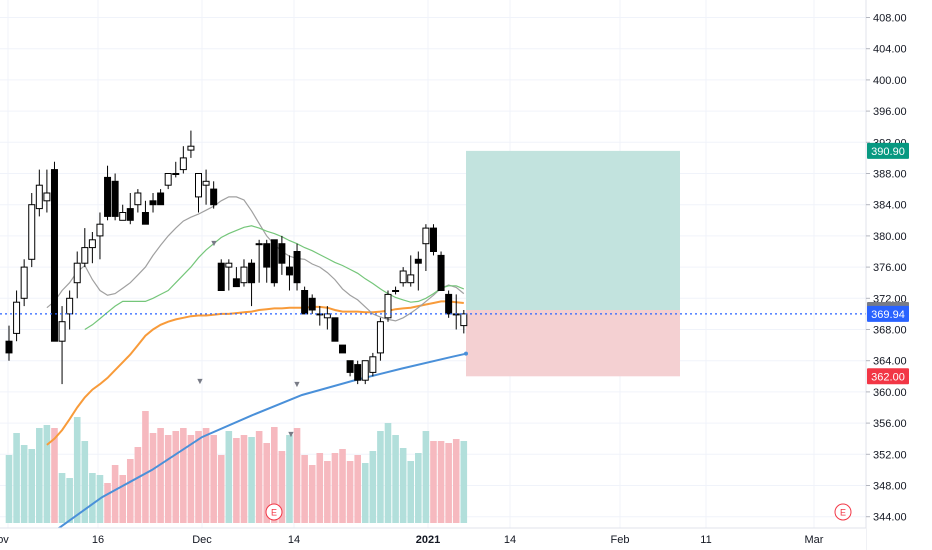  I want to click on price-tick-label: 348.00, so click(890, 487).